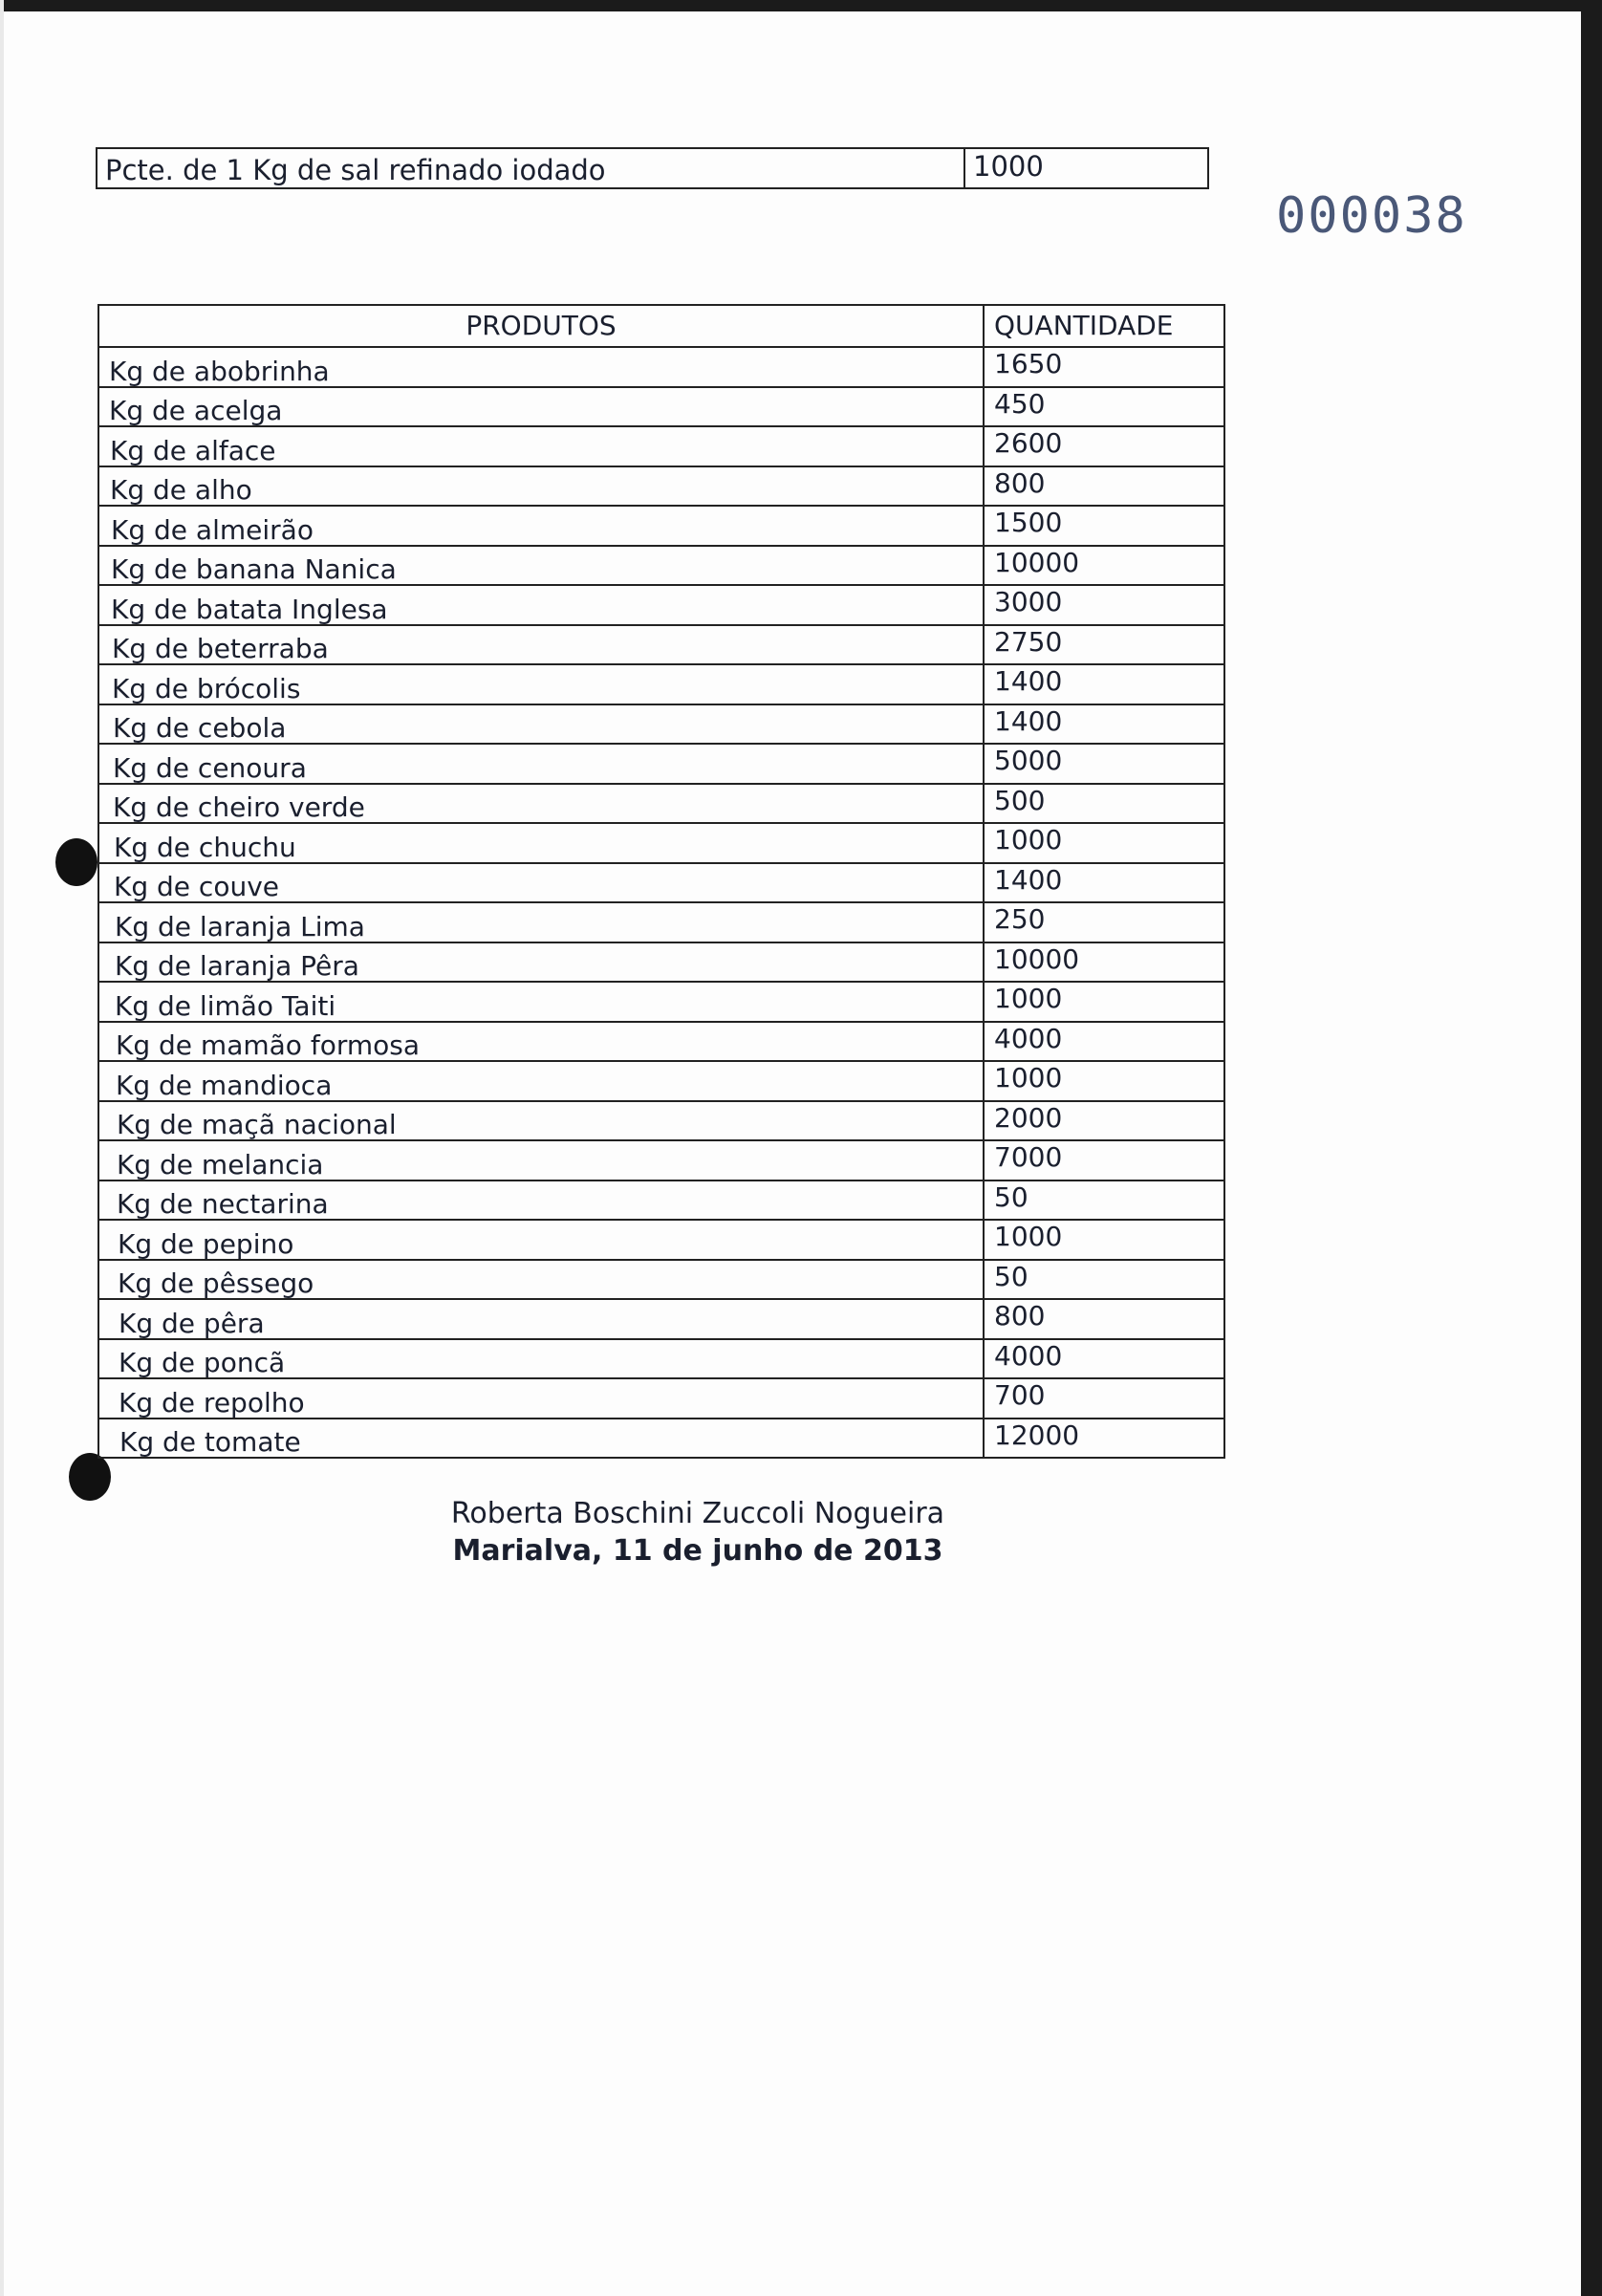 The width and height of the screenshot is (1602, 2296). What do you see at coordinates (1104, 526) in the screenshot?
I see `product-quantity: 1500` at bounding box center [1104, 526].